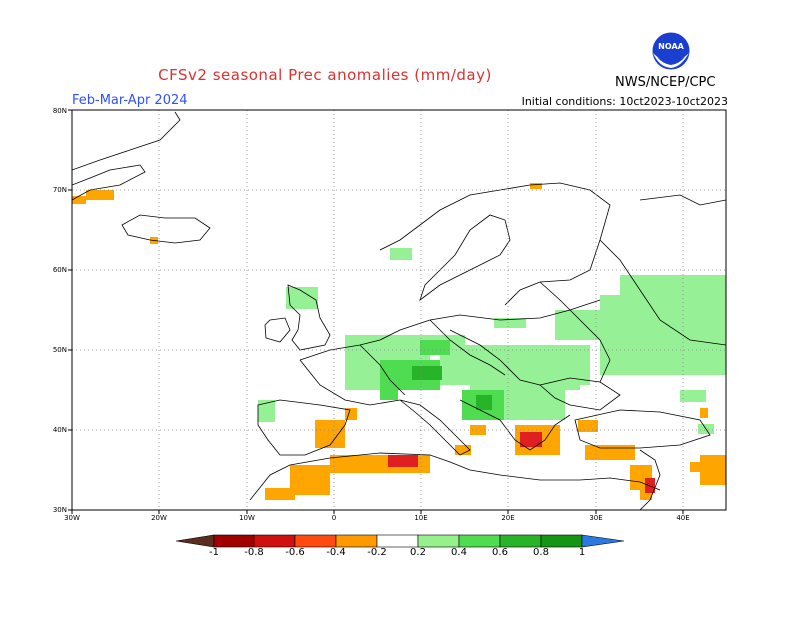 This screenshot has height=618, width=800. Describe the element at coordinates (214, 552) in the screenshot. I see `legend-label: -1` at that location.